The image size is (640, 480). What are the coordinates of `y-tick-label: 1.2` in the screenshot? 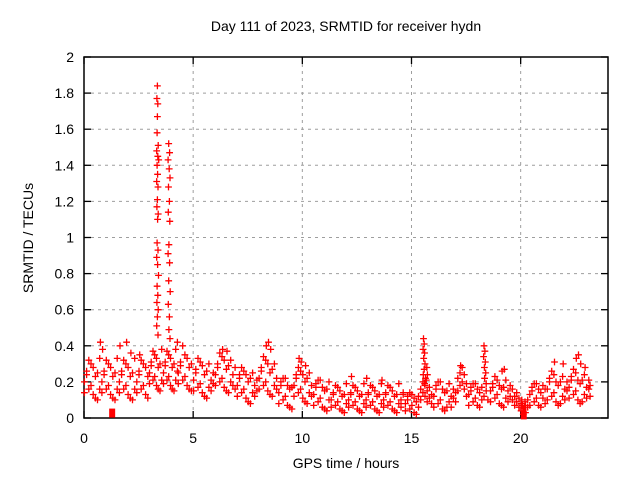 It's located at (65, 201).